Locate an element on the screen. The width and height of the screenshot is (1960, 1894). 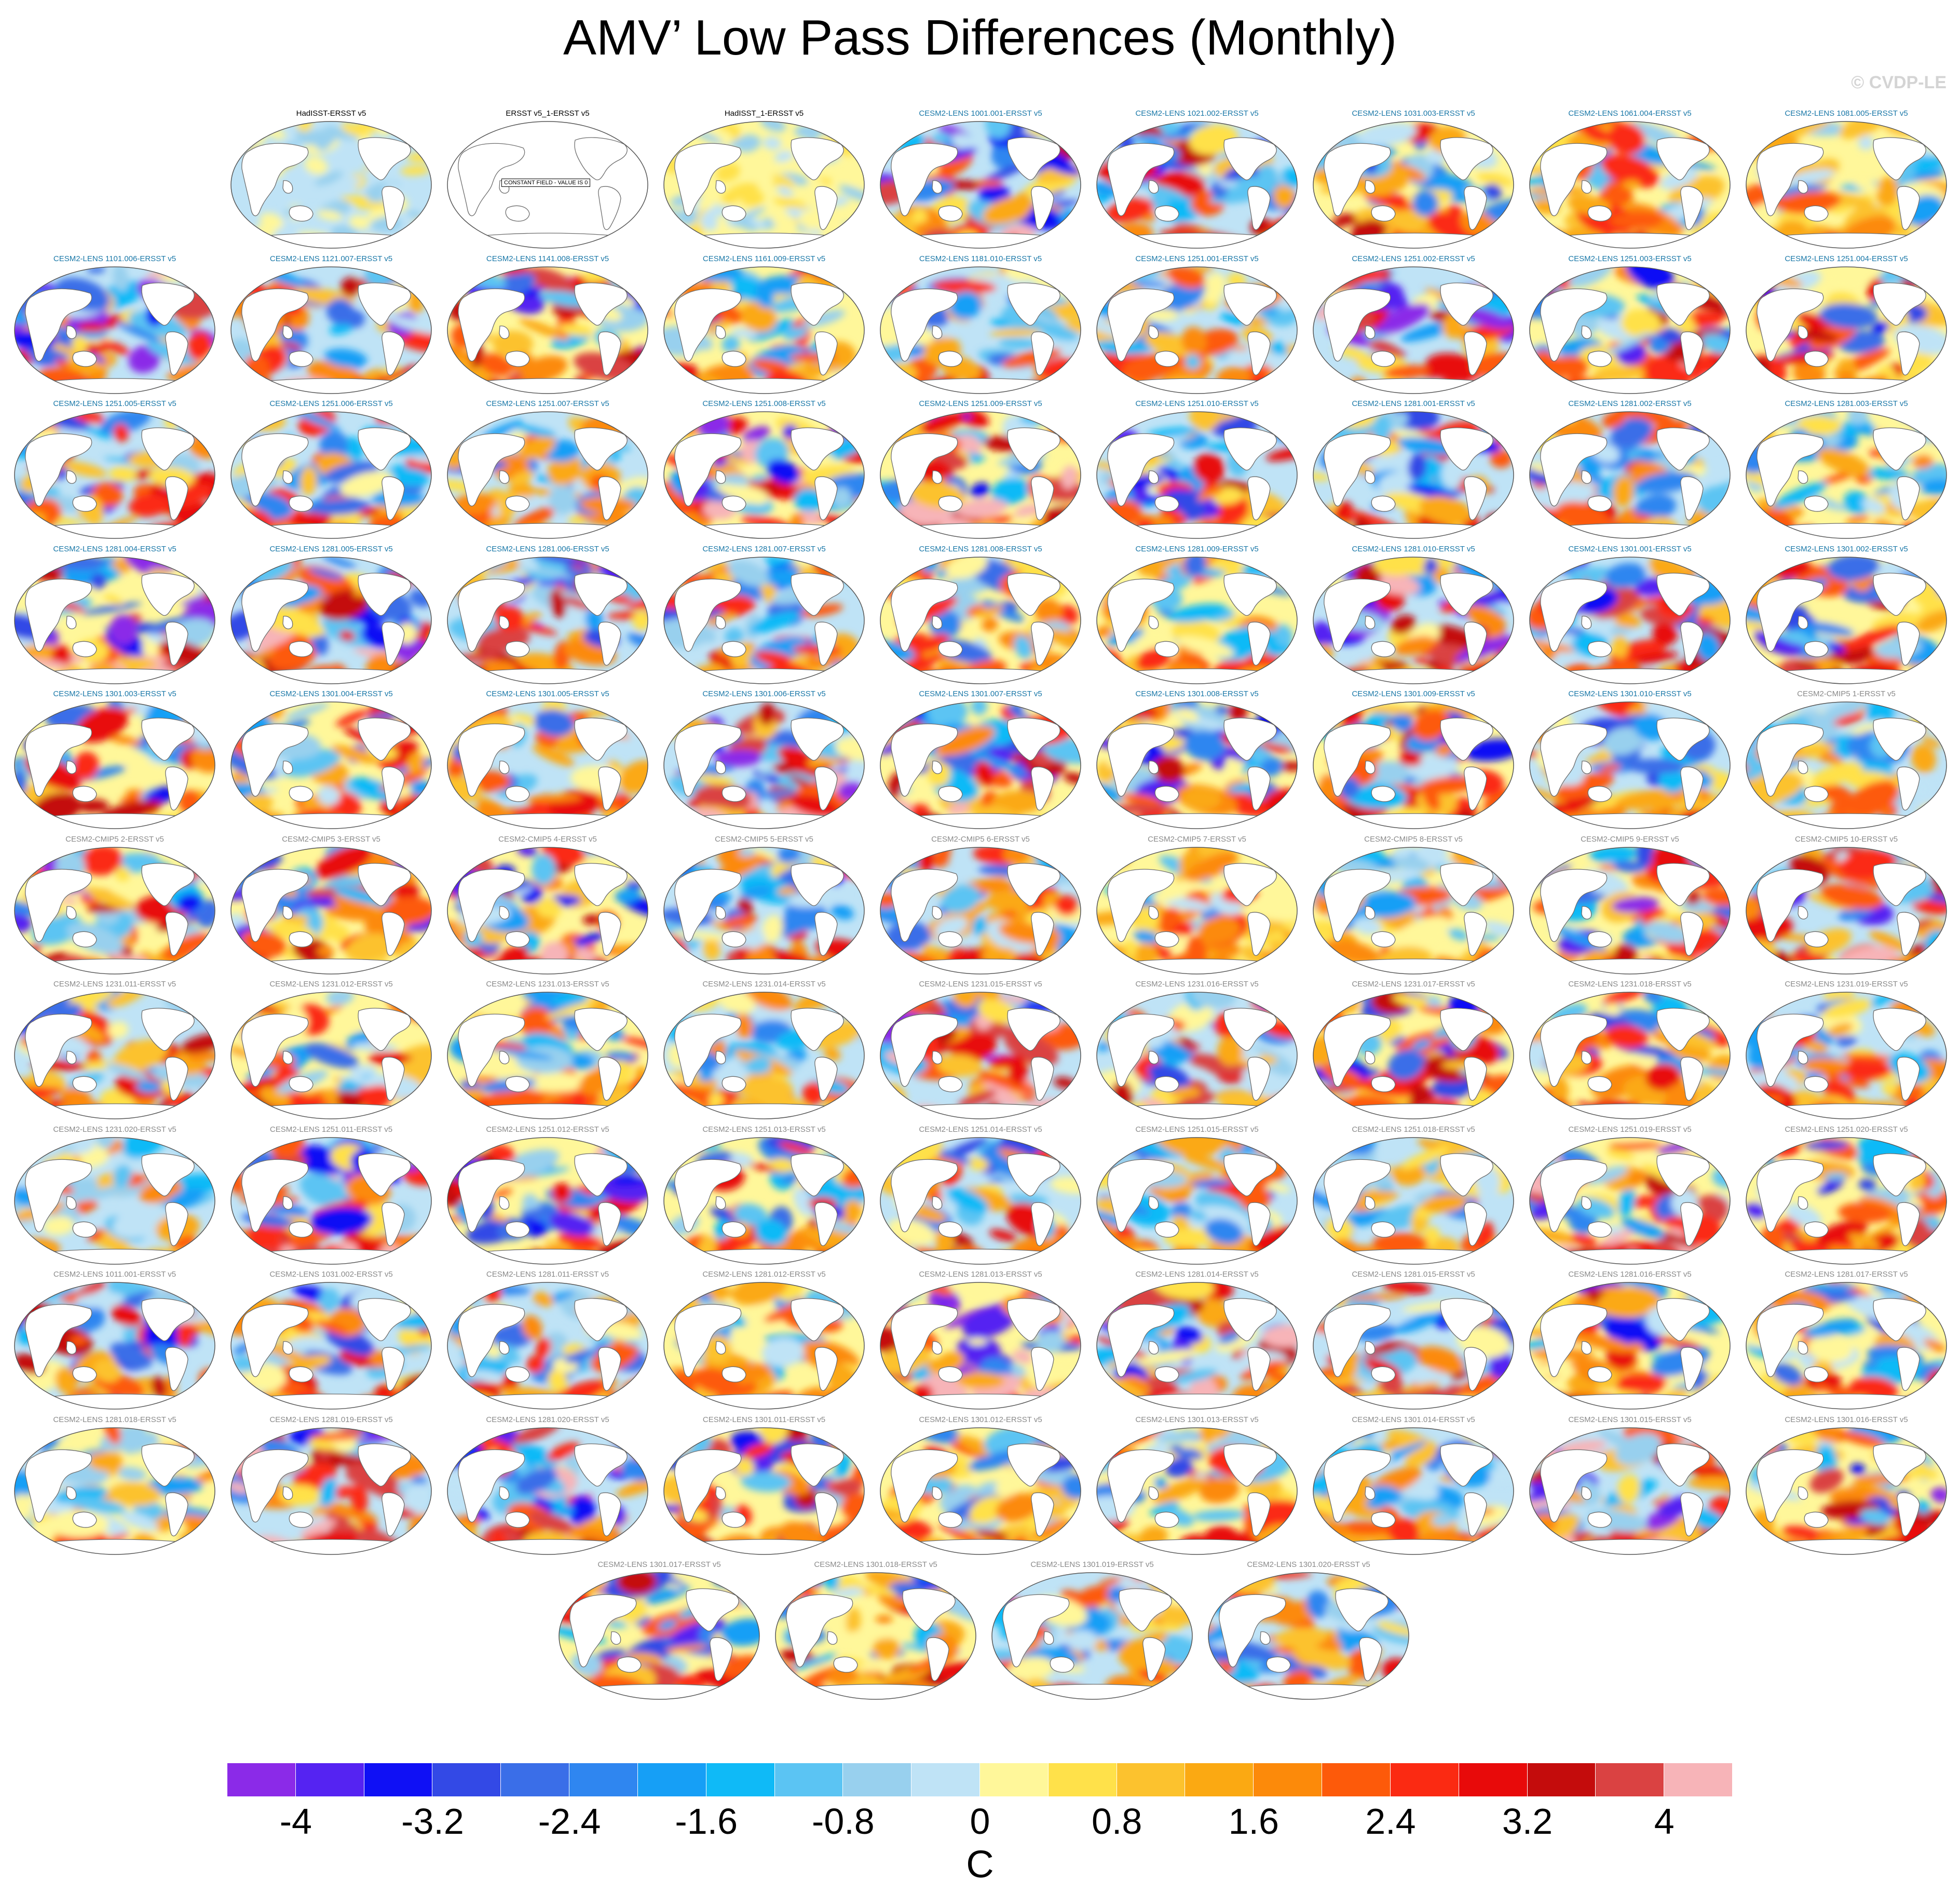
map-panel: CESM2-LENS 1161.009-ERSST v5 is located at coordinates (764, 327).